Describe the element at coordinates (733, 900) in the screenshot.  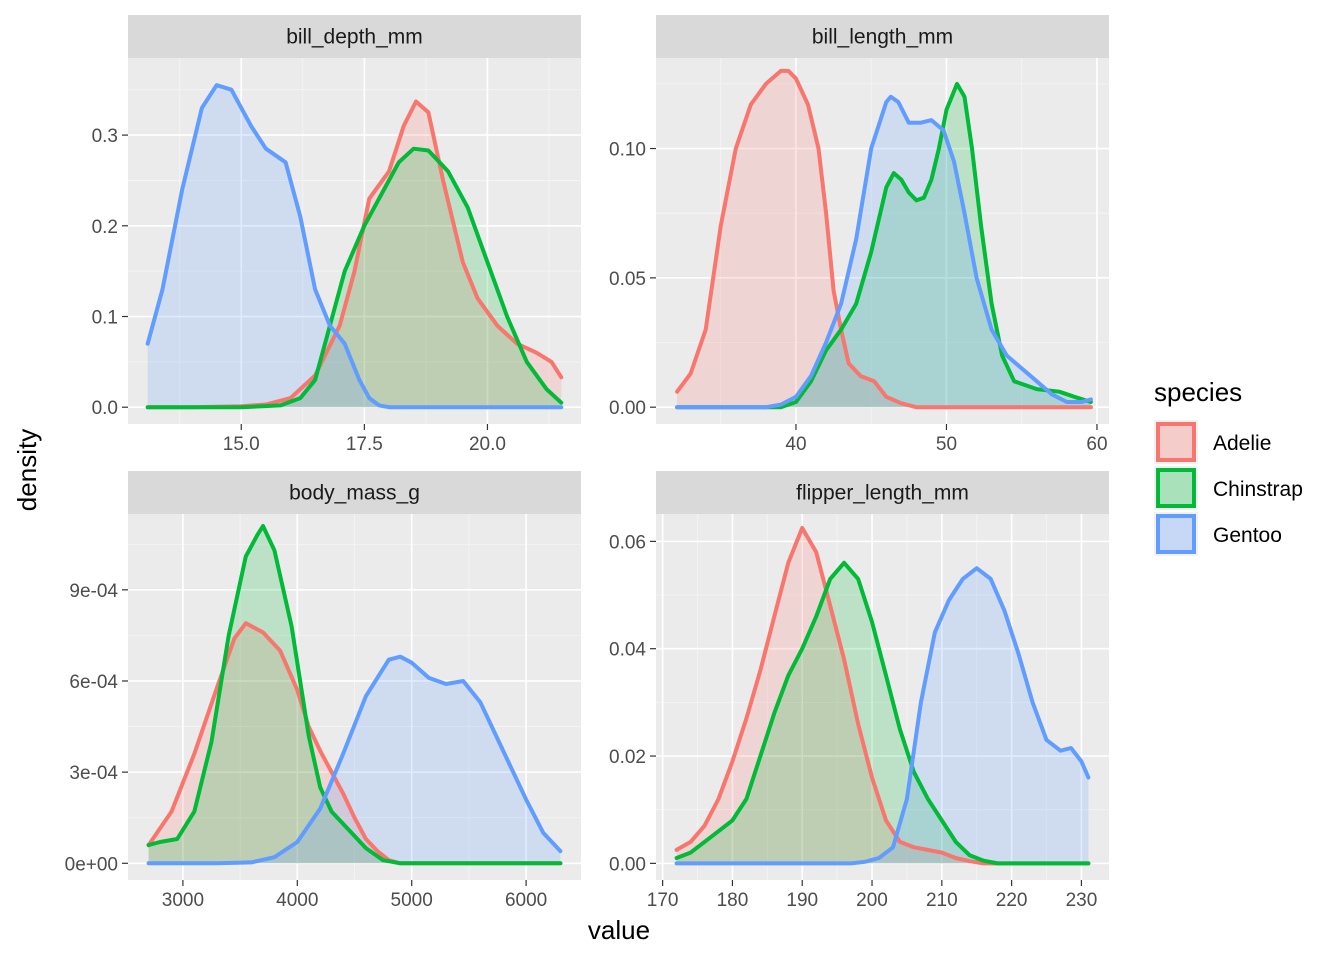
I see `x-tick-label: 180` at that location.